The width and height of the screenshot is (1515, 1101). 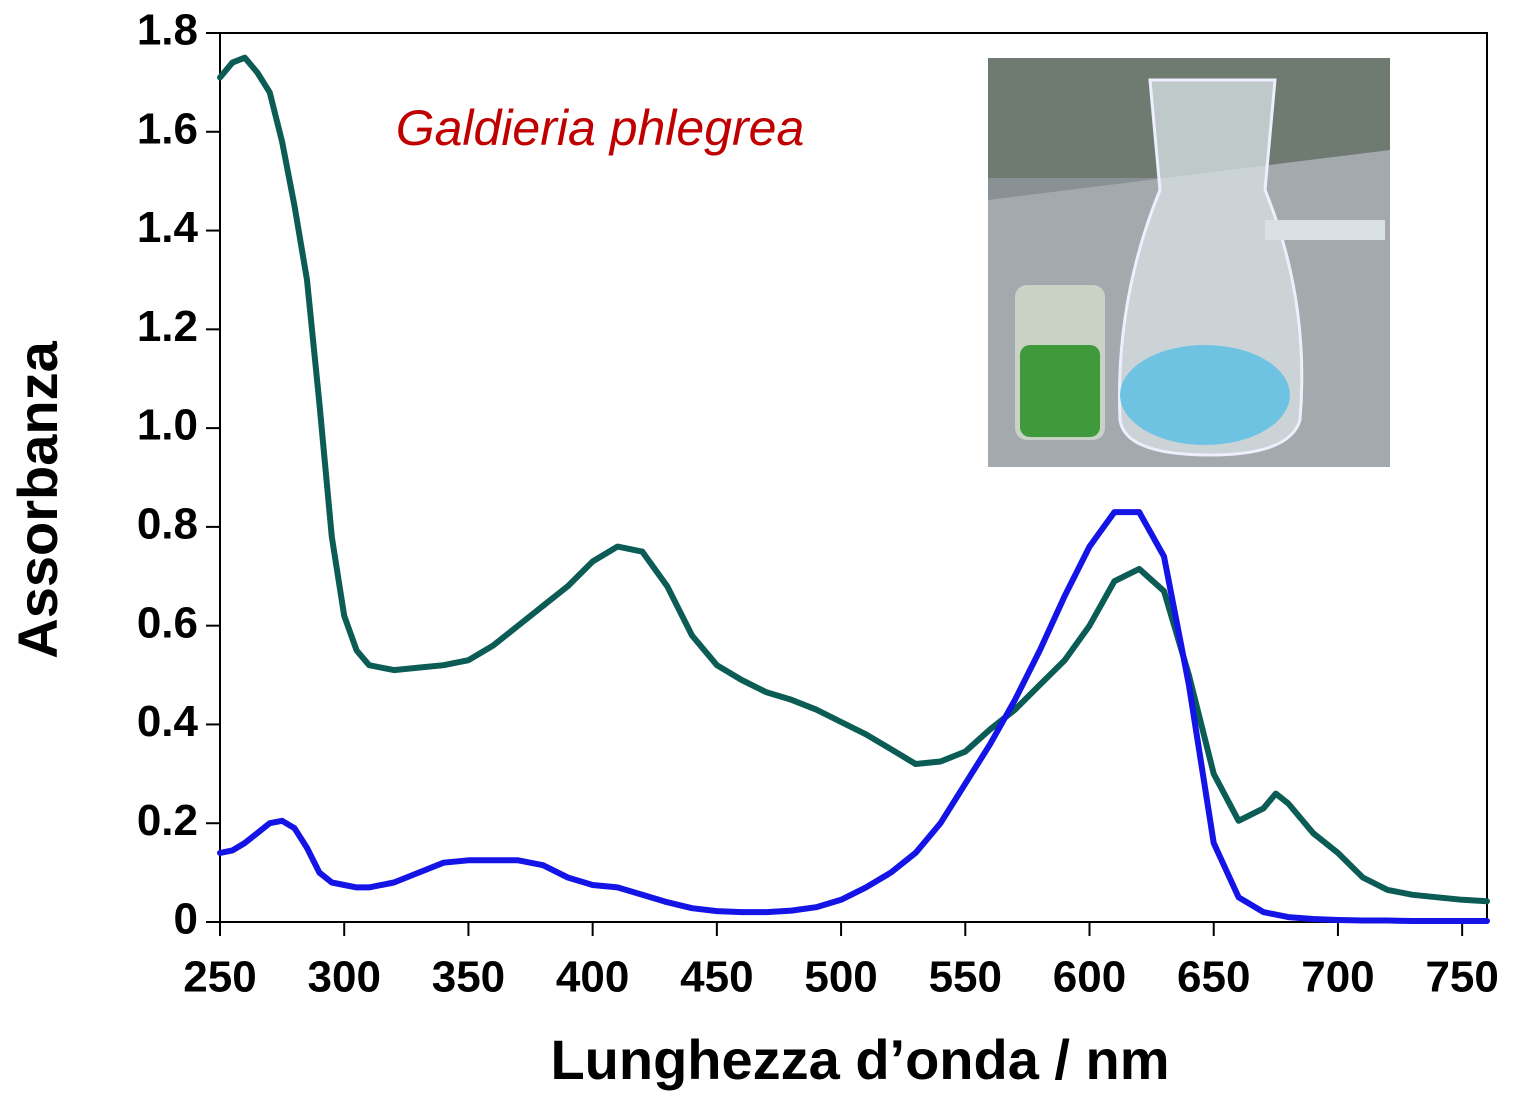 What do you see at coordinates (468, 977) in the screenshot?
I see `x-tick-label: 350` at bounding box center [468, 977].